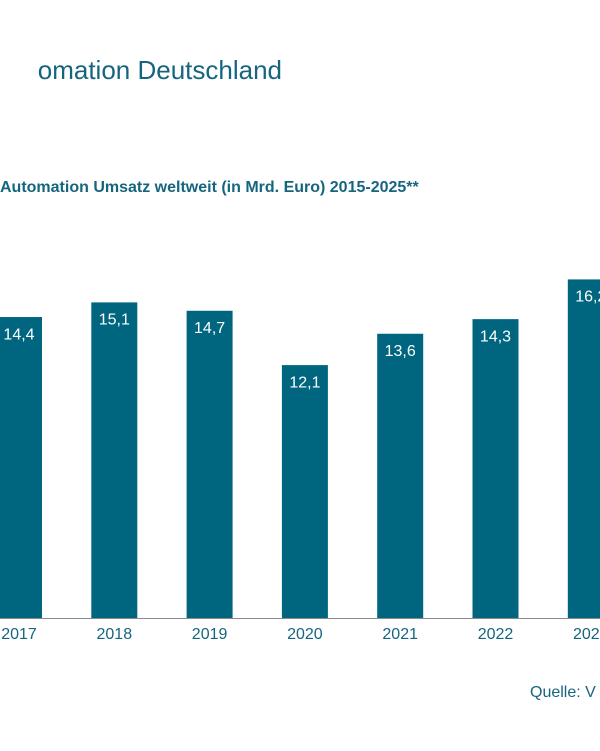 The image size is (600, 751). I want to click on source: Quelle: V, so click(563, 692).